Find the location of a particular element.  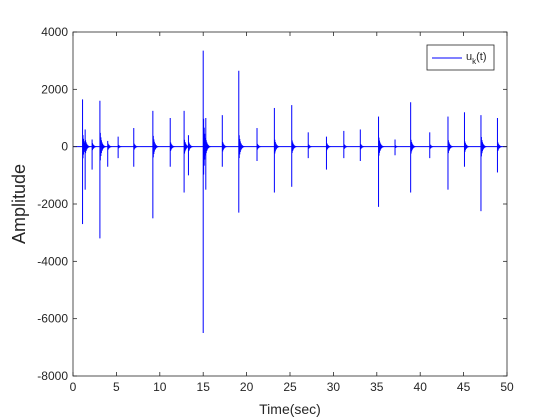

x-tick-label: 0 is located at coordinates (73, 387).